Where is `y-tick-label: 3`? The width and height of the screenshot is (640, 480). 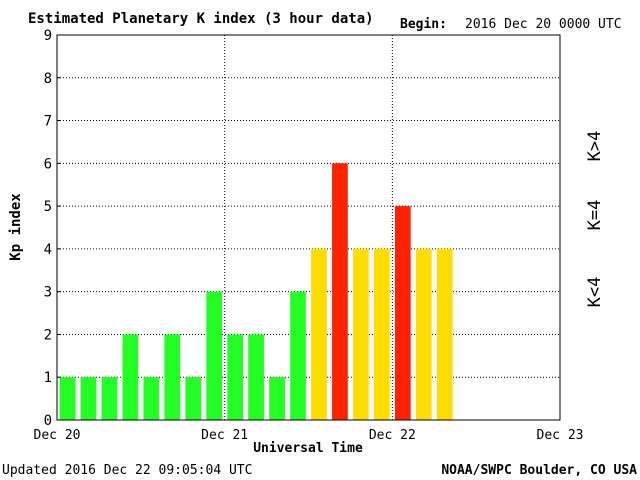 y-tick-label: 3 is located at coordinates (48, 293).